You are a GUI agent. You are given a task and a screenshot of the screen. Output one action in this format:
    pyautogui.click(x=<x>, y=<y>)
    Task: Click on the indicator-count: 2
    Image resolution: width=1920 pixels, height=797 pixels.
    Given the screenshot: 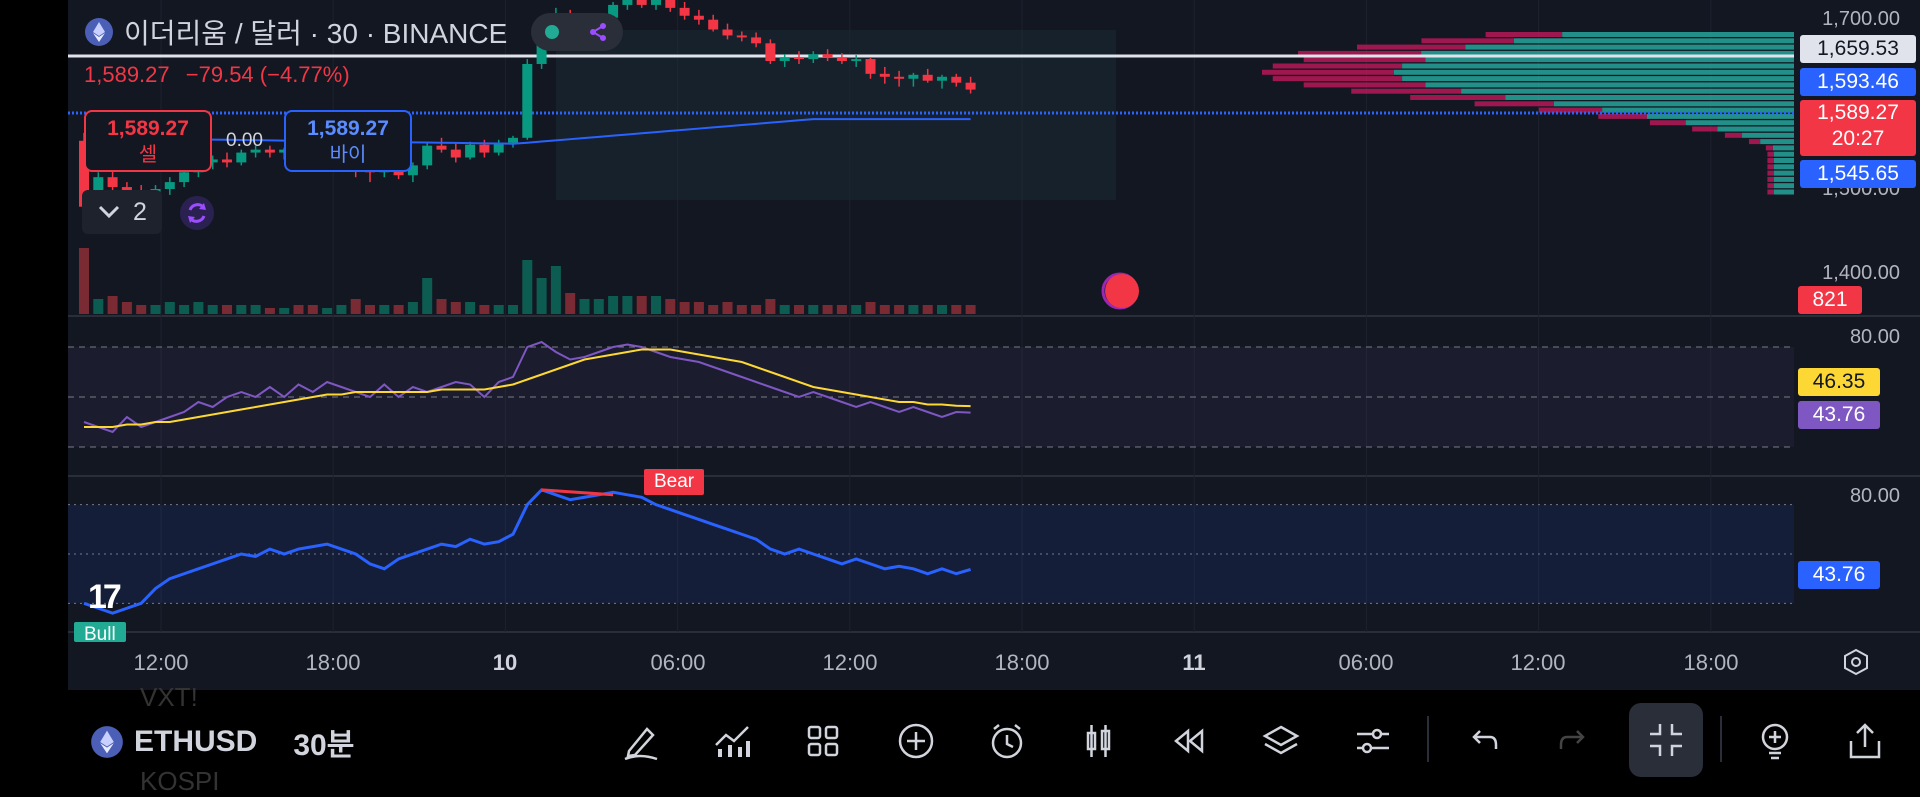 What is the action you would take?
    pyautogui.click(x=140, y=211)
    